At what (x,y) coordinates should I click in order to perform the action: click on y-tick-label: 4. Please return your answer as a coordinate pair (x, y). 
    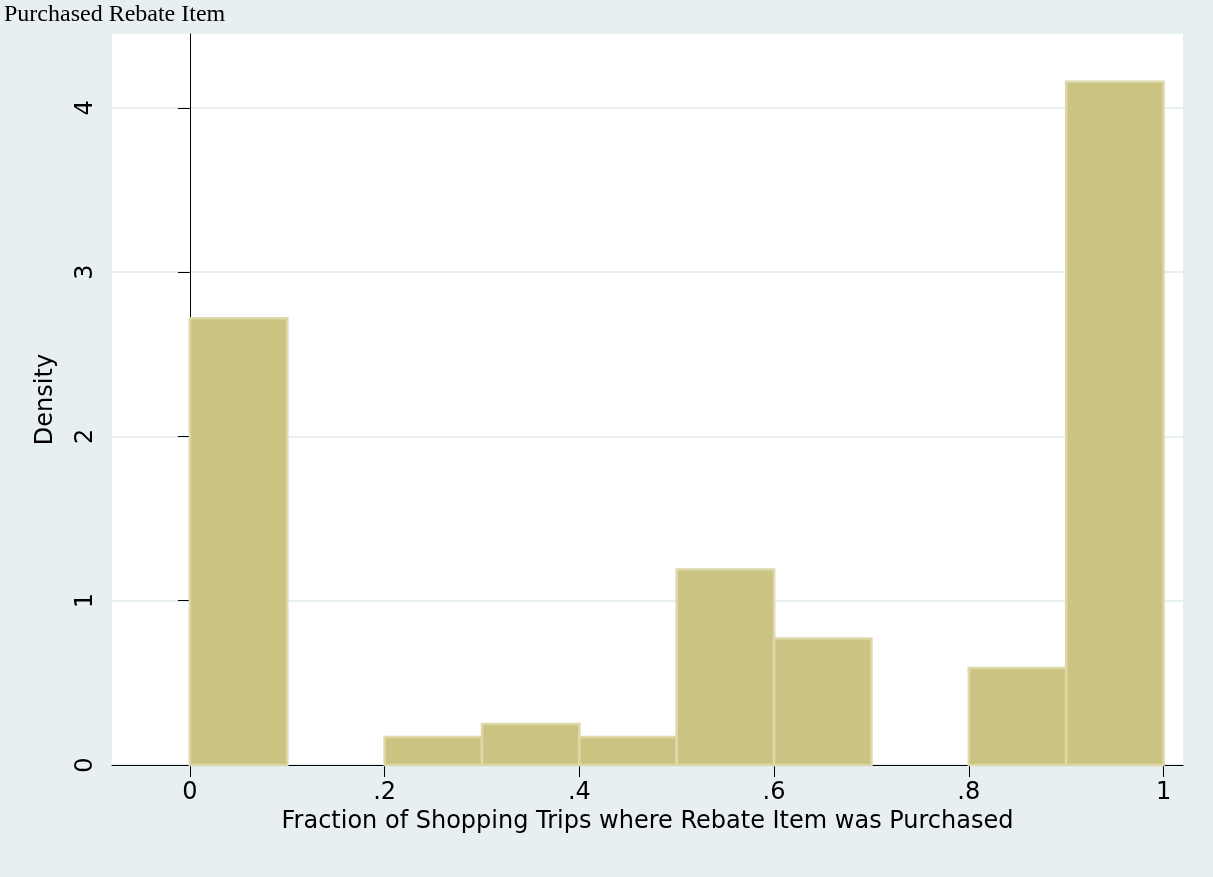
    Looking at the image, I should click on (84, 108).